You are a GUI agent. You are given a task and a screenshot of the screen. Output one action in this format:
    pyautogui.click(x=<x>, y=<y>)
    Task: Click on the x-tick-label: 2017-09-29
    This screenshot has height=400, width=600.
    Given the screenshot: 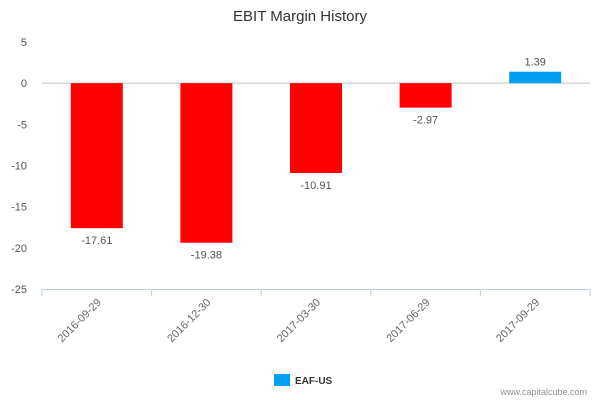 What is the action you would take?
    pyautogui.click(x=518, y=321)
    